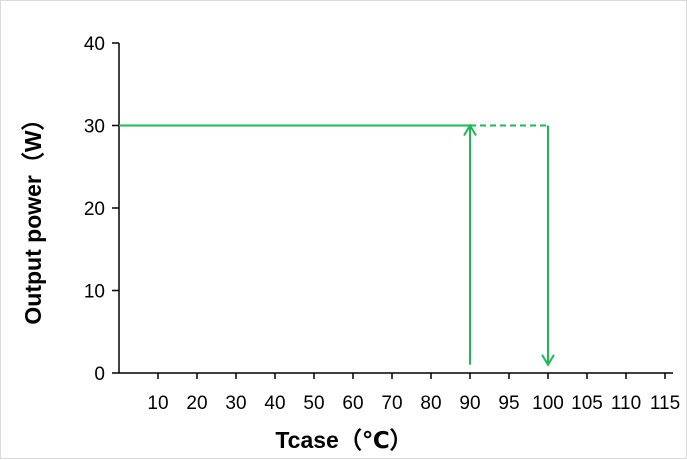 The height and width of the screenshot is (460, 687). What do you see at coordinates (157, 403) in the screenshot?
I see `x-tick-label: 10` at bounding box center [157, 403].